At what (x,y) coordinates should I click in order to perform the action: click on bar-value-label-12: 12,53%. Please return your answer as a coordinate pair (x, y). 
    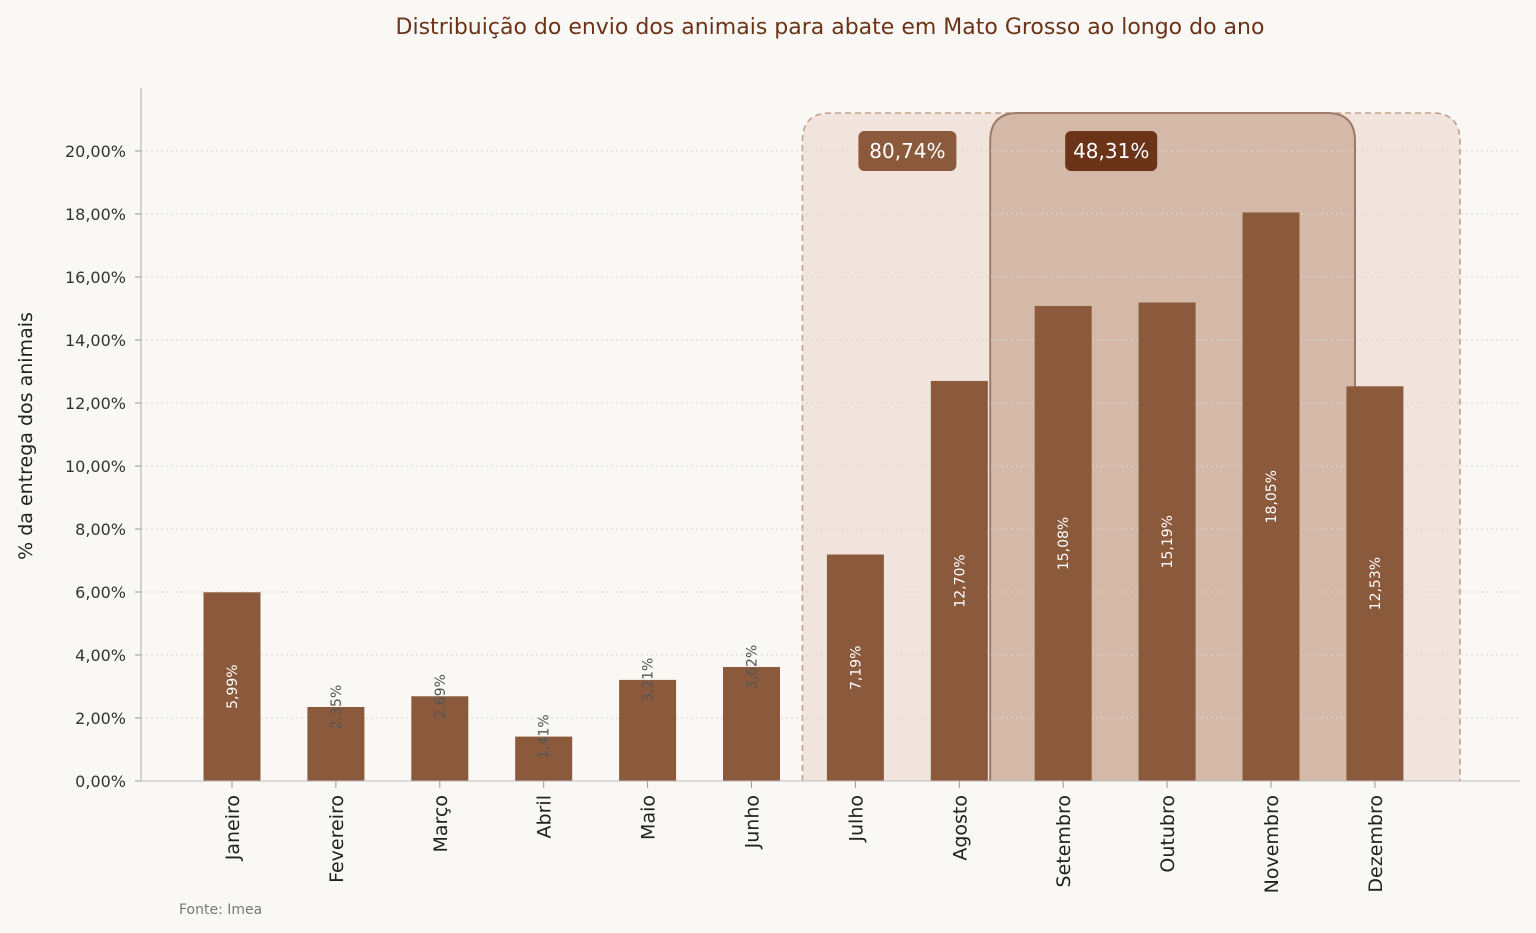
    Looking at the image, I should click on (1376, 583).